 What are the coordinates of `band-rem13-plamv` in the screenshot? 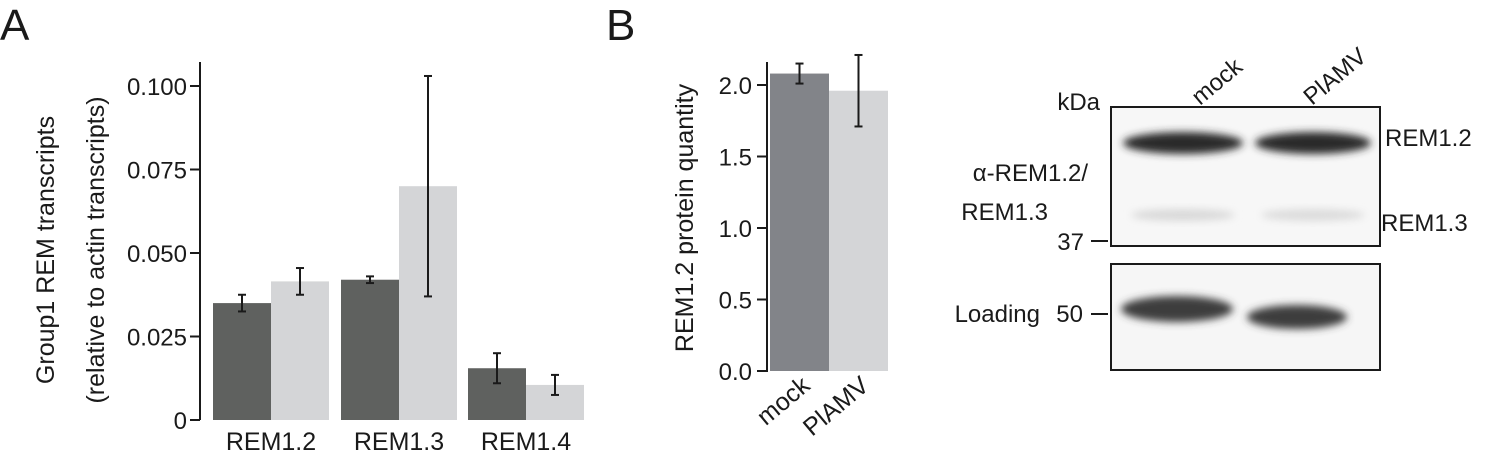 It's located at (1313, 215).